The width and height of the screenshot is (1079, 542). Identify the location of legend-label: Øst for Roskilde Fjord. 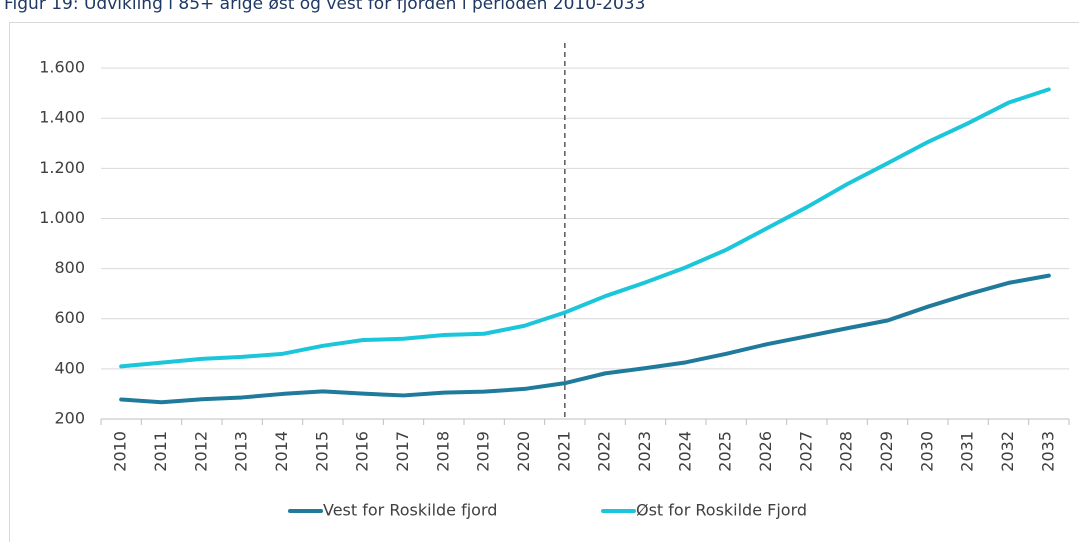
(721, 510).